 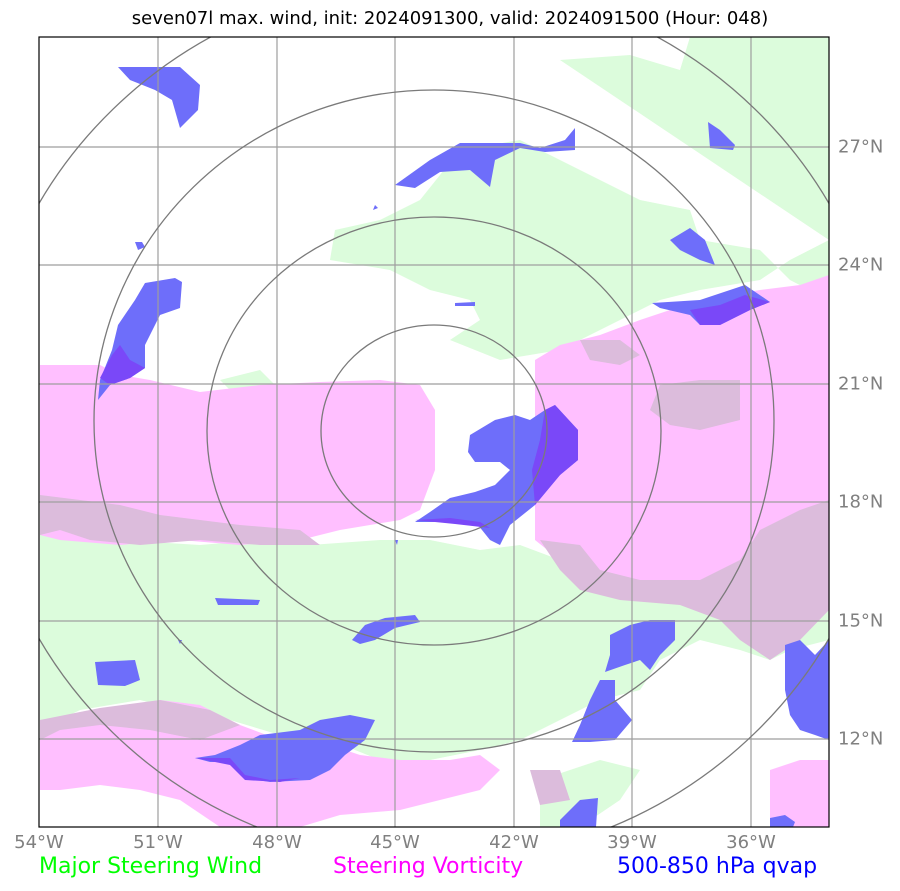 I want to click on lon-label-51w: 51°W, so click(x=158, y=842).